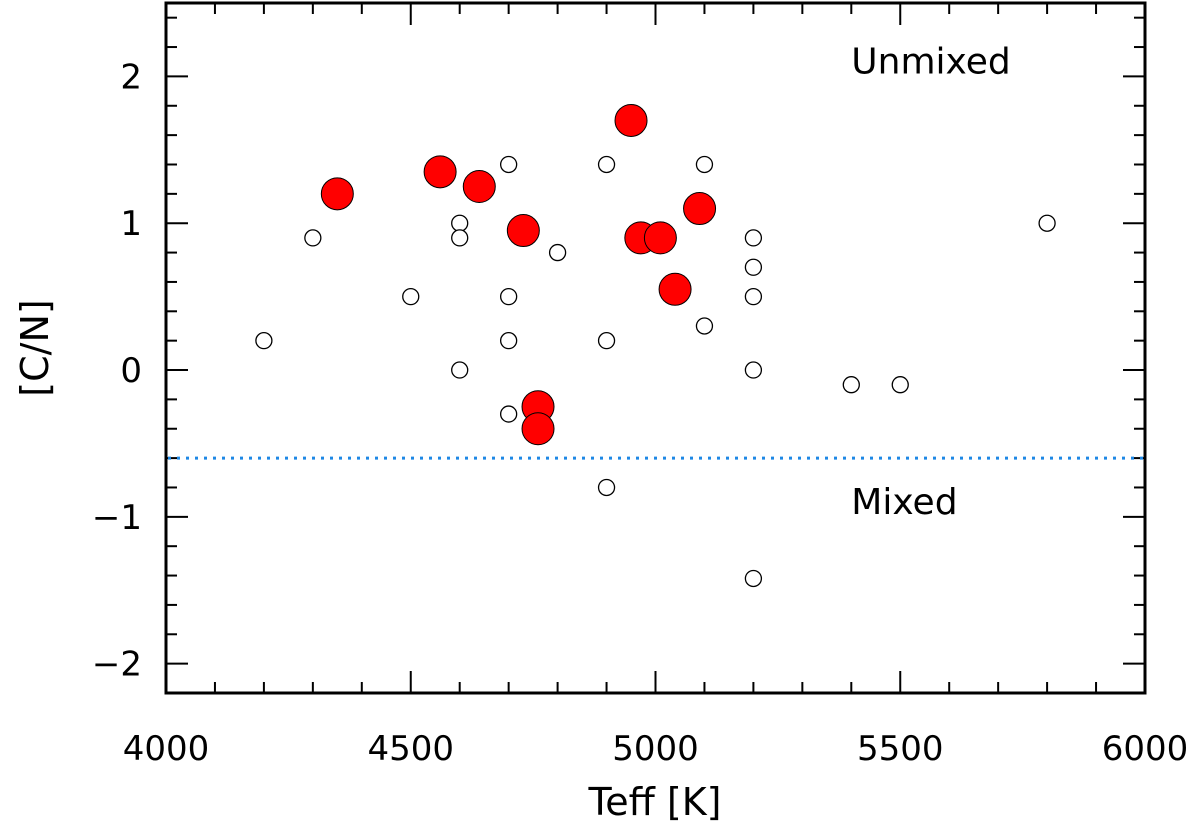 Image resolution: width=1200 pixels, height=835 pixels. Describe the element at coordinates (117, 518) in the screenshot. I see `y-tick-label: −1` at that location.